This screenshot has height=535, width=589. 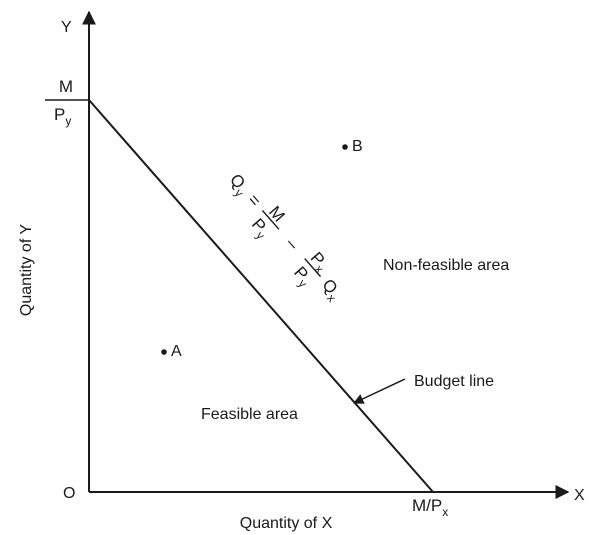 What do you see at coordinates (454, 381) in the screenshot?
I see `budget-line-label: Budget line` at bounding box center [454, 381].